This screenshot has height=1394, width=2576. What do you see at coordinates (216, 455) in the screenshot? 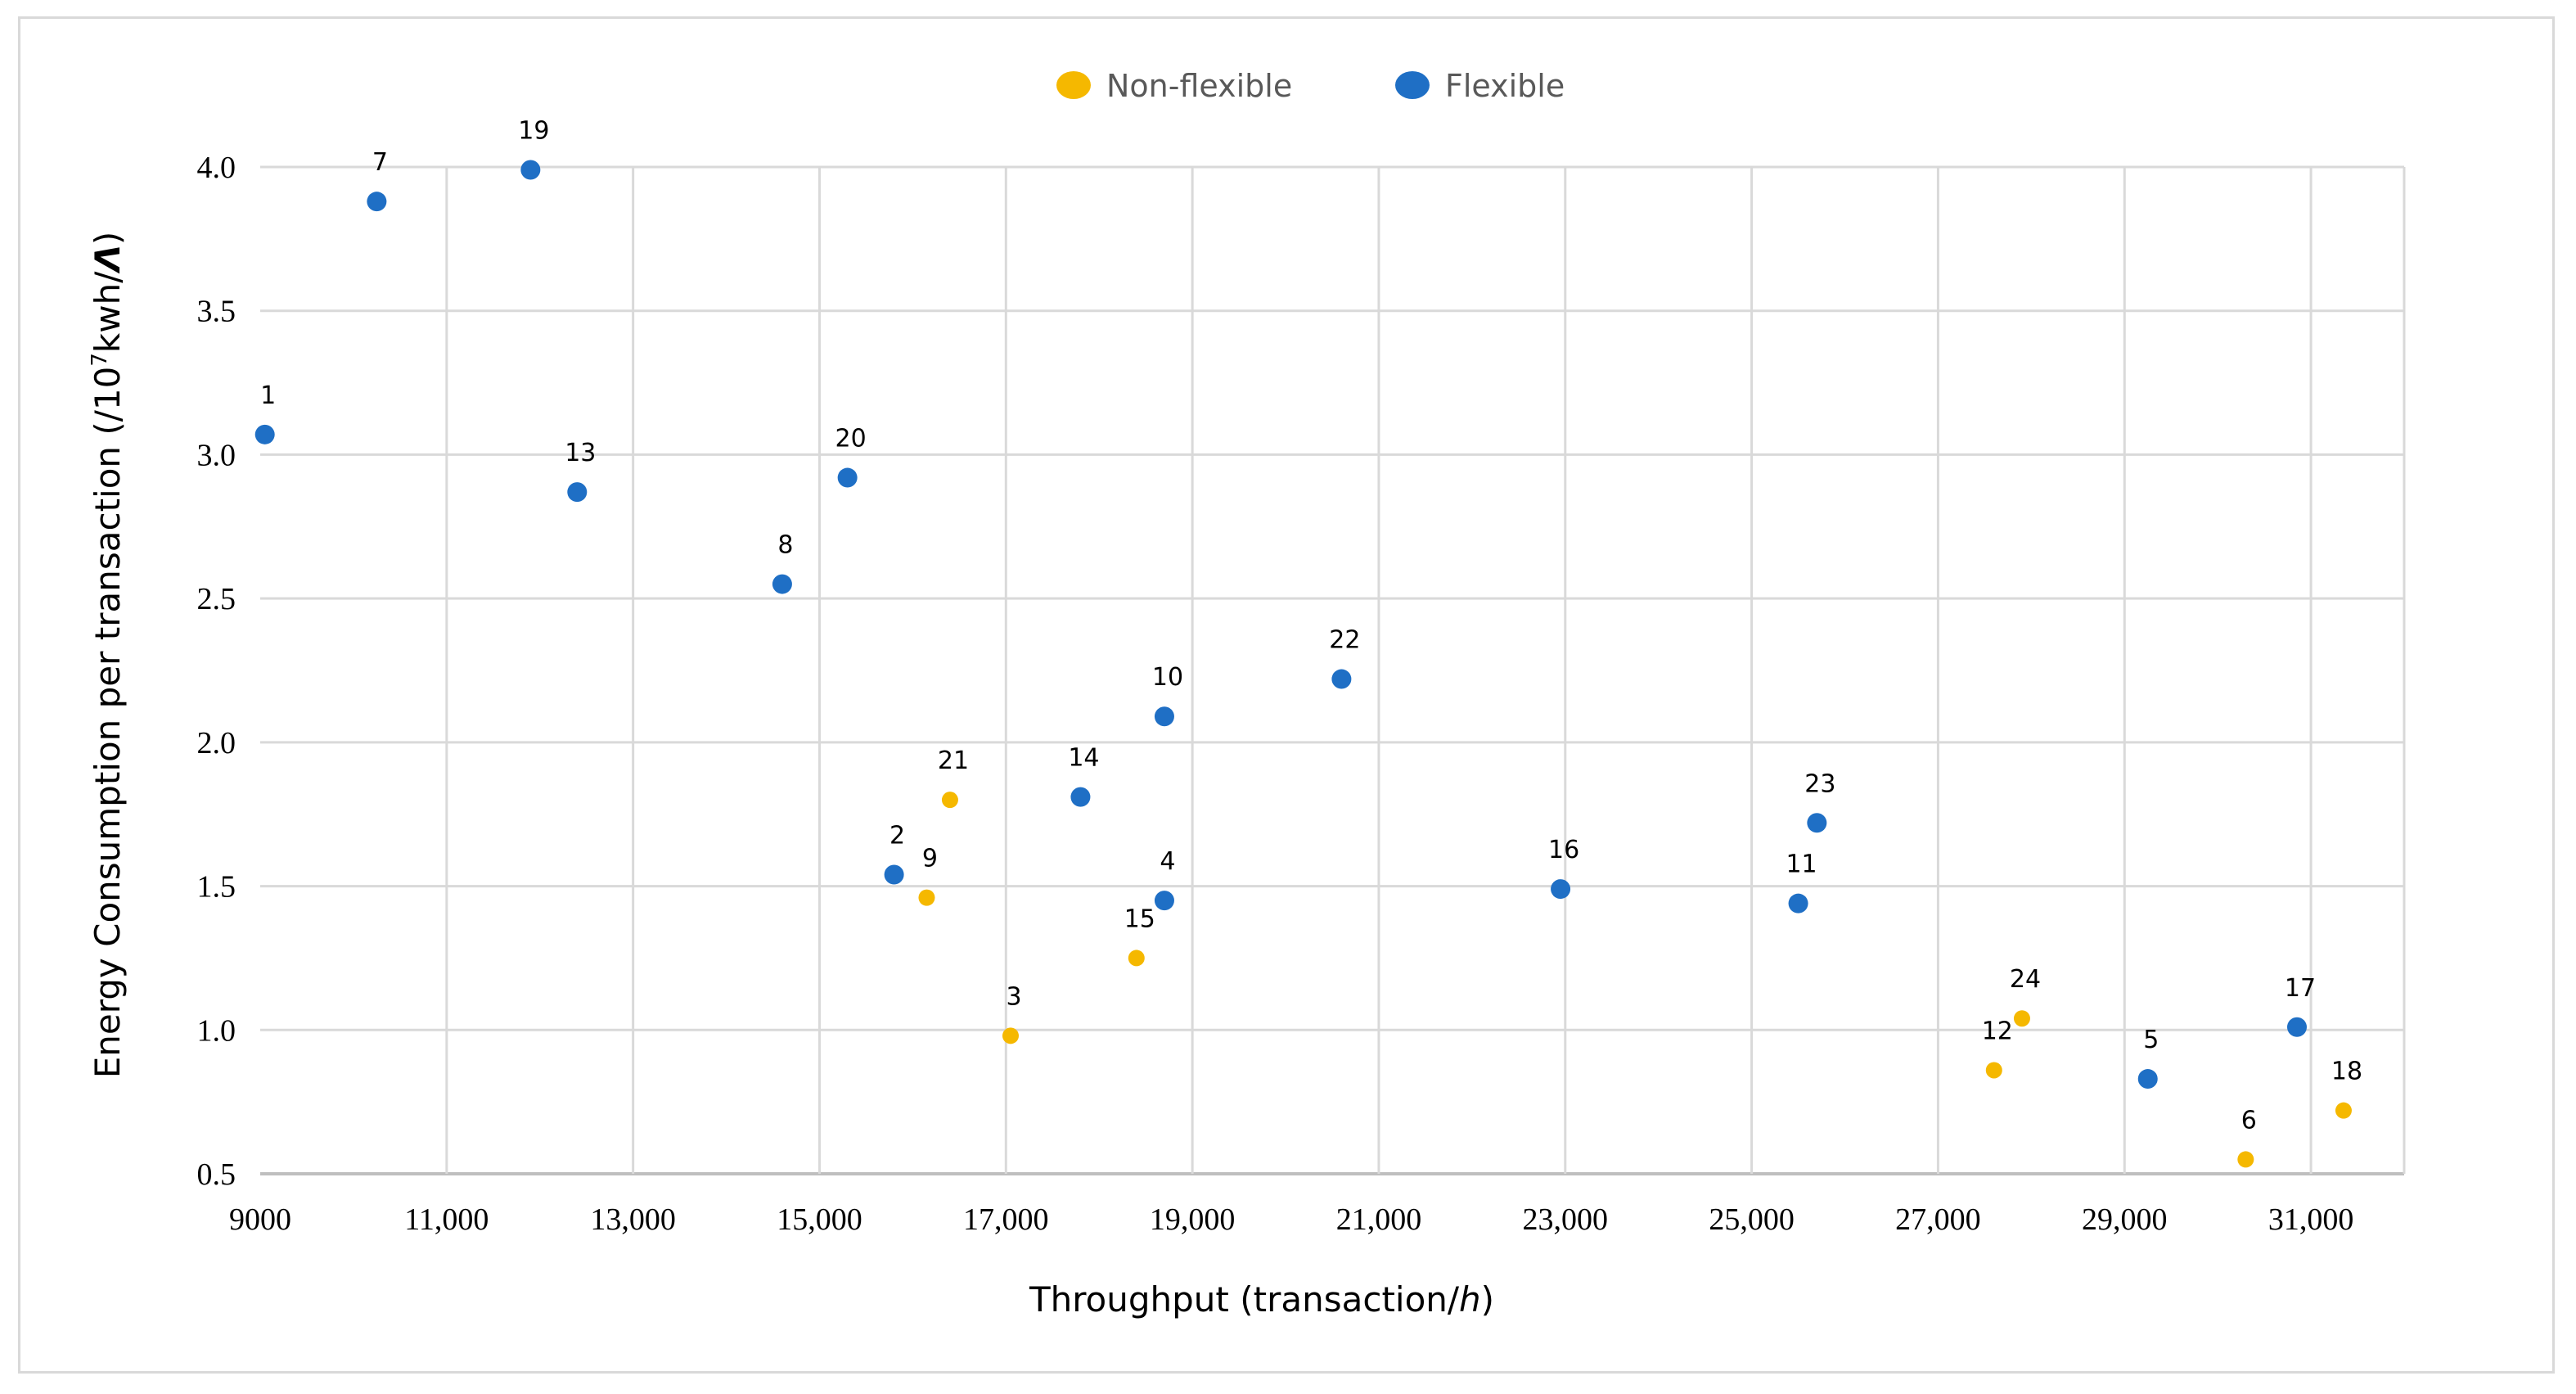
I see `y-tick-label: 3.0` at bounding box center [216, 455].